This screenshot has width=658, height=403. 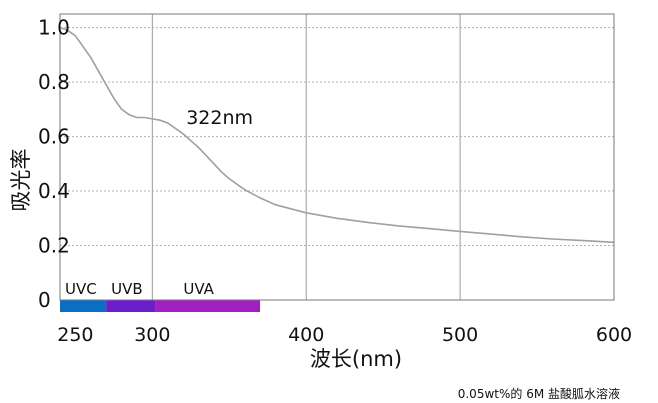 I want to click on band-uvb, so click(x=131, y=306).